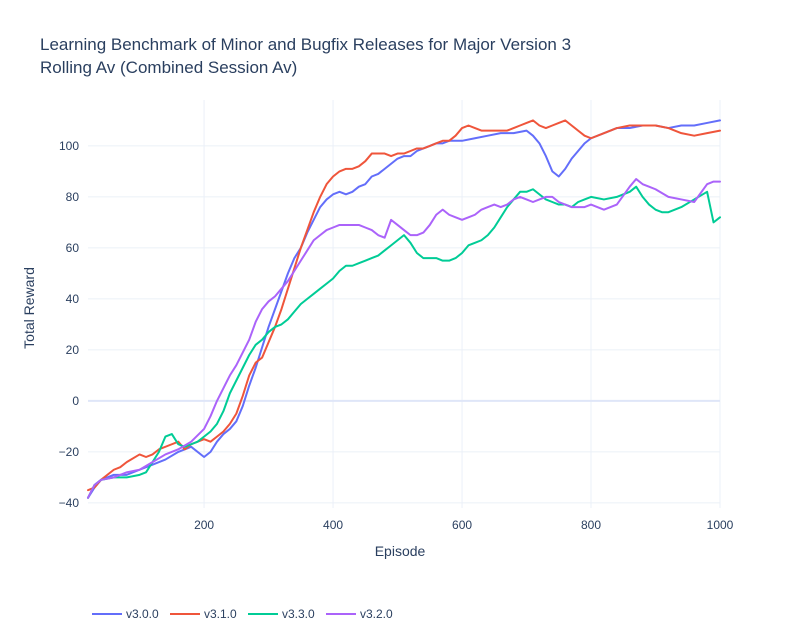  I want to click on y-tick-label-80: 80, so click(73, 197).